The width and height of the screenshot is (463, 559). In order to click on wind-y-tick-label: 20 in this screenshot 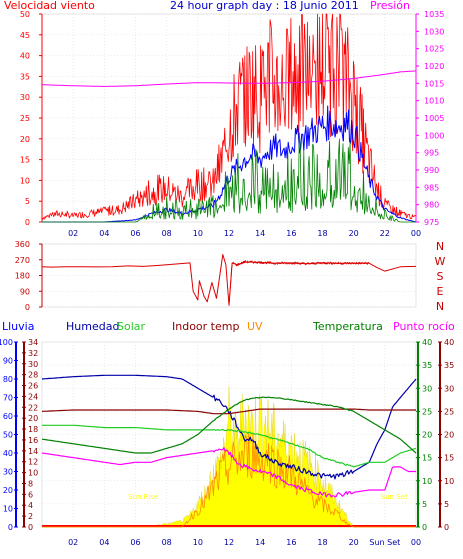, I will do `click(25, 139)`.